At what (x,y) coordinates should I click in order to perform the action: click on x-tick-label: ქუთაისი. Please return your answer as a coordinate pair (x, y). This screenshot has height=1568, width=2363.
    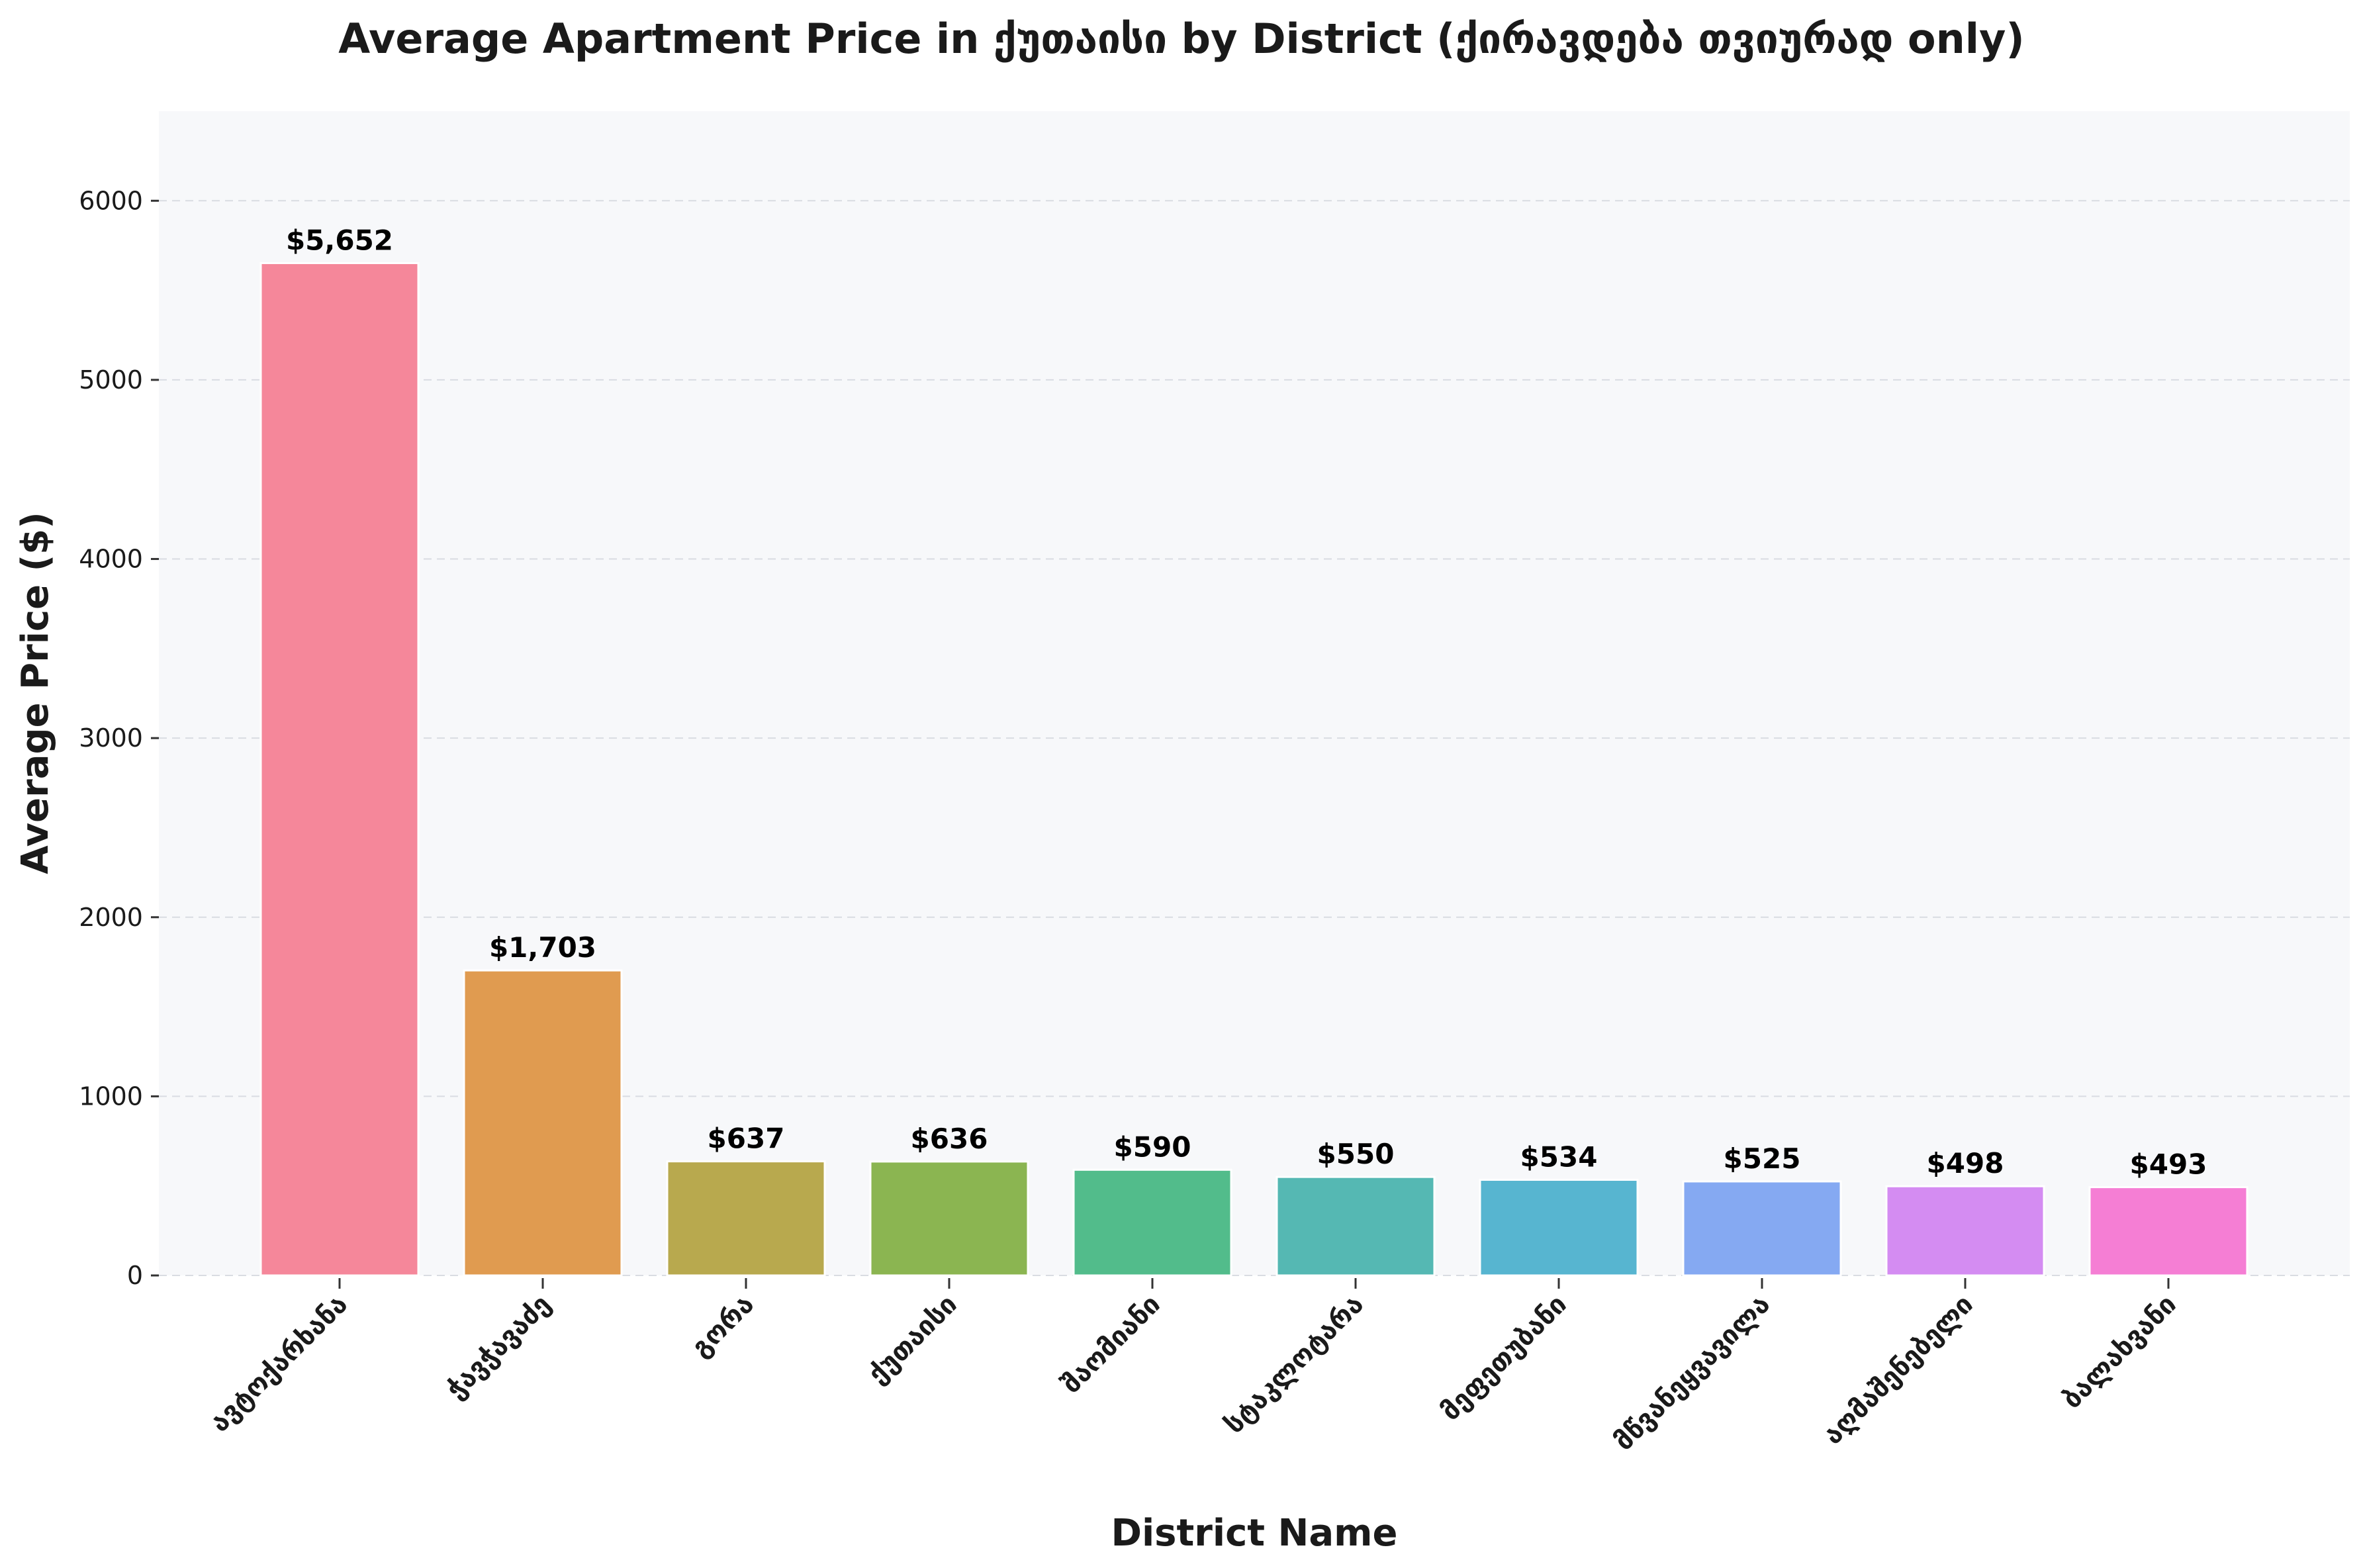
    Looking at the image, I should click on (912, 1339).